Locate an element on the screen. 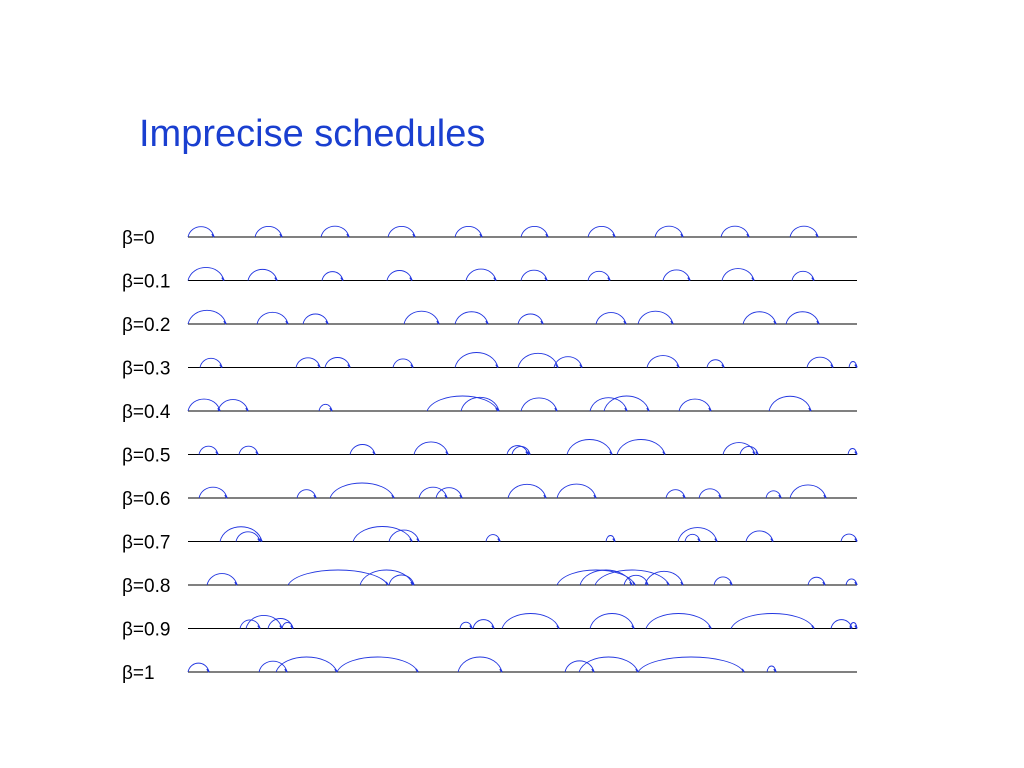  row-label: β=1 is located at coordinates (138, 673).